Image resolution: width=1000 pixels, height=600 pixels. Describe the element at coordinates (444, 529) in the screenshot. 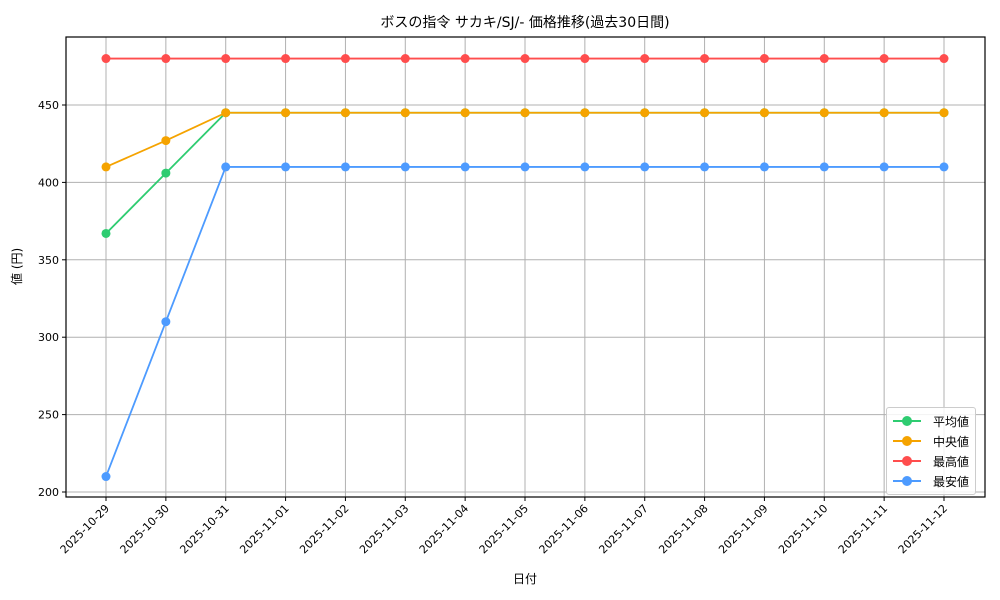

I see `x-tick-label: 2025-11-04` at that location.